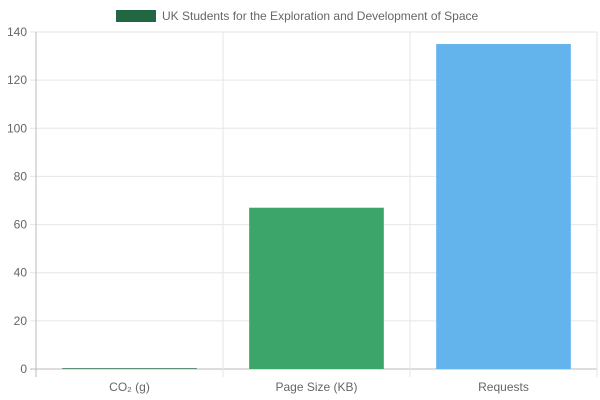 The height and width of the screenshot is (400, 600). Describe the element at coordinates (21, 321) in the screenshot. I see `y-tick-label: 20` at that location.